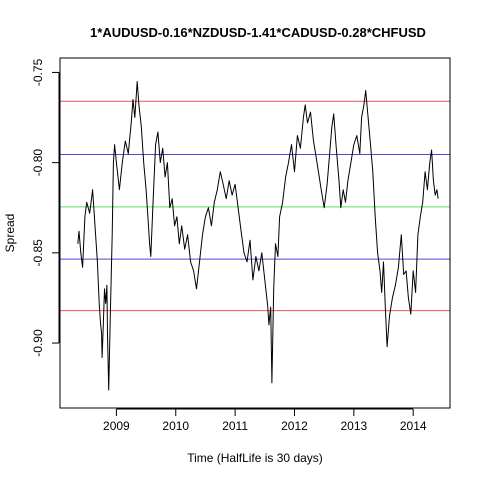 Image resolution: width=480 pixels, height=480 pixels. I want to click on x-axis-label: Time (HalfLife is 30 days), so click(255, 458).